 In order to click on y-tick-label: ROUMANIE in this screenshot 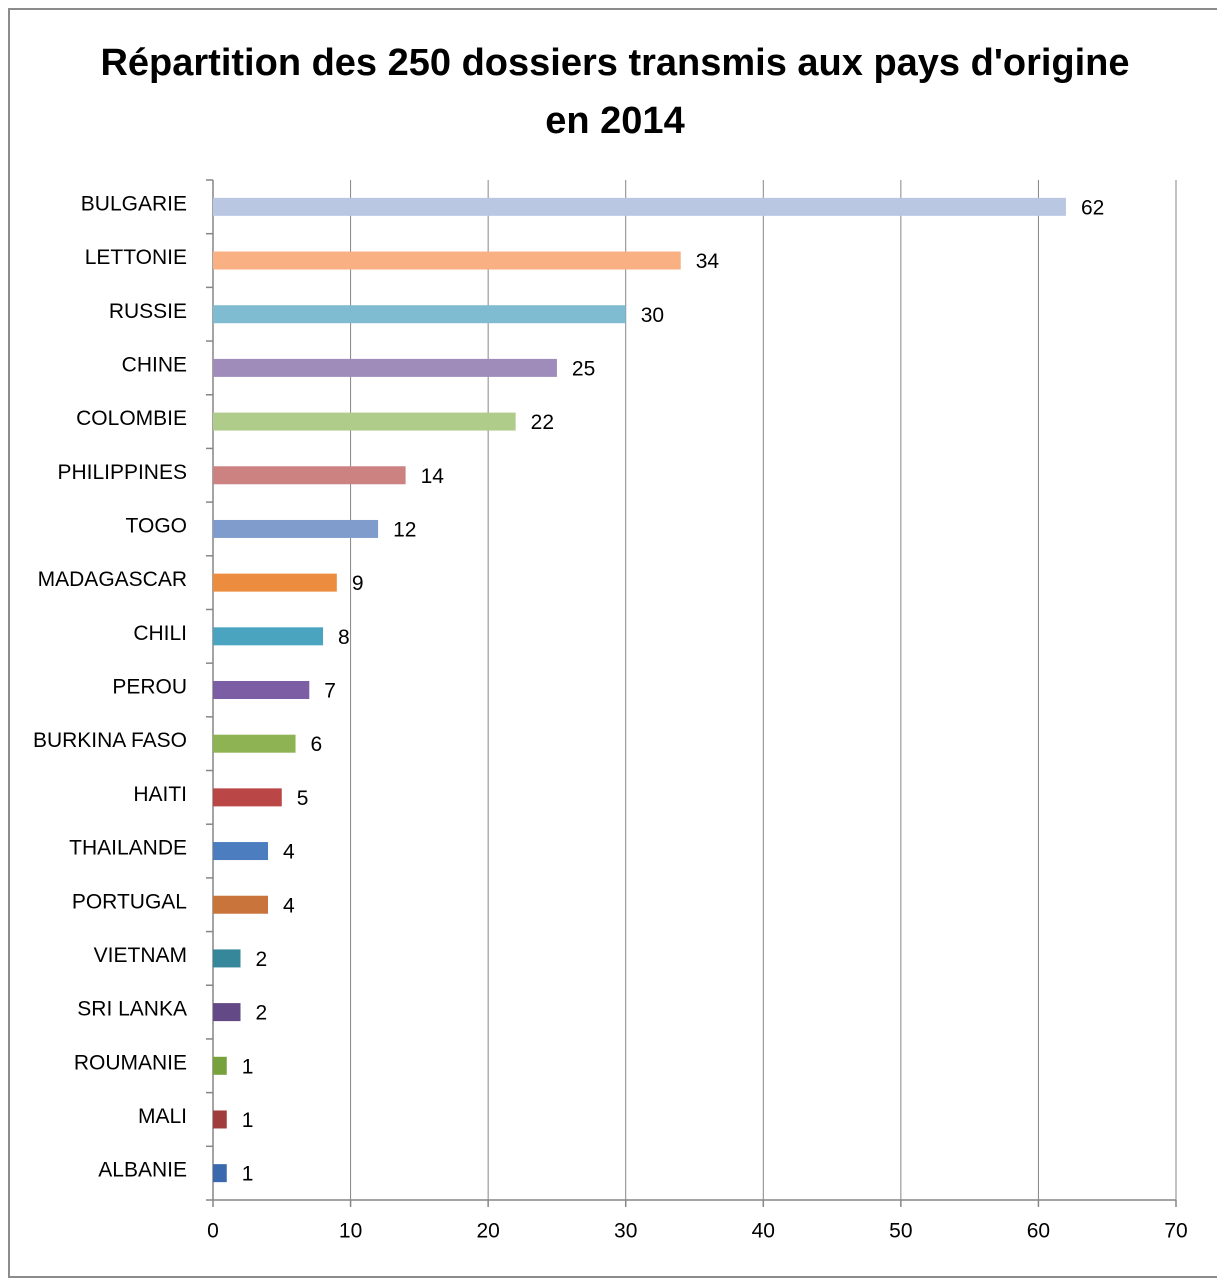, I will do `click(130, 1062)`.